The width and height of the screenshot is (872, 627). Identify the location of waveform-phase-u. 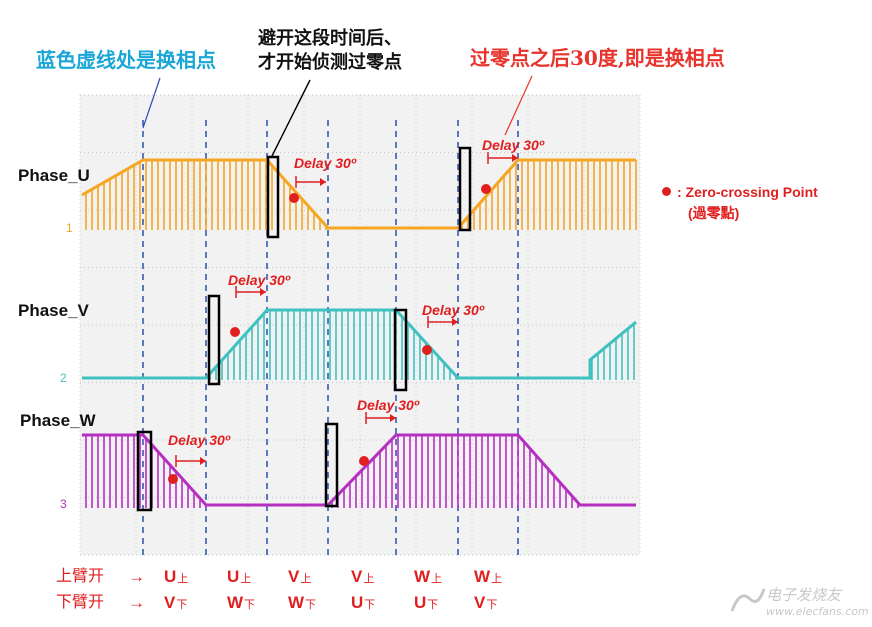
(359, 194).